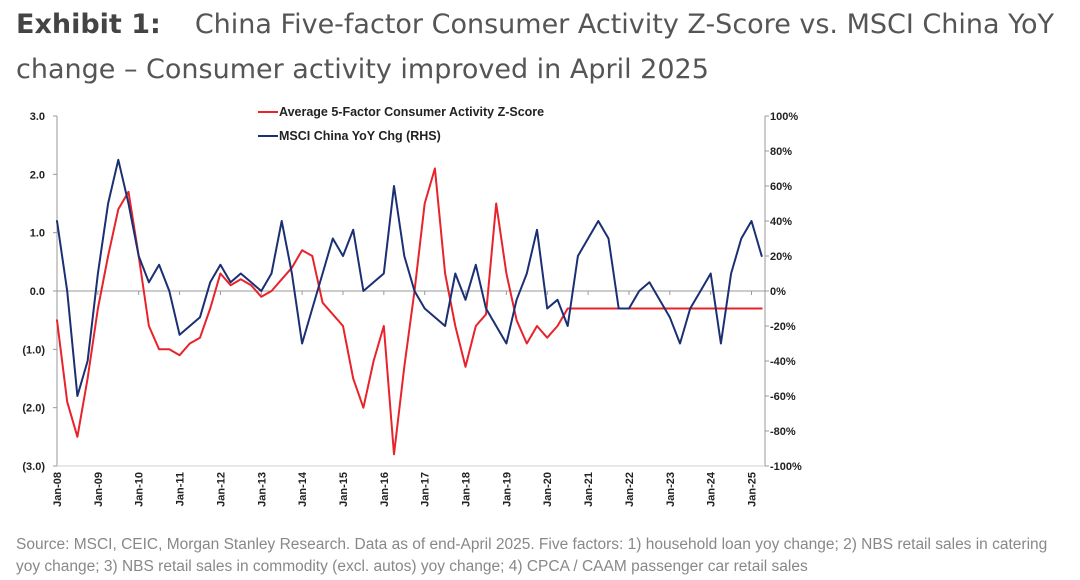 The image size is (1080, 580). What do you see at coordinates (781, 222) in the screenshot?
I see `right-tick-label: 40%` at bounding box center [781, 222].